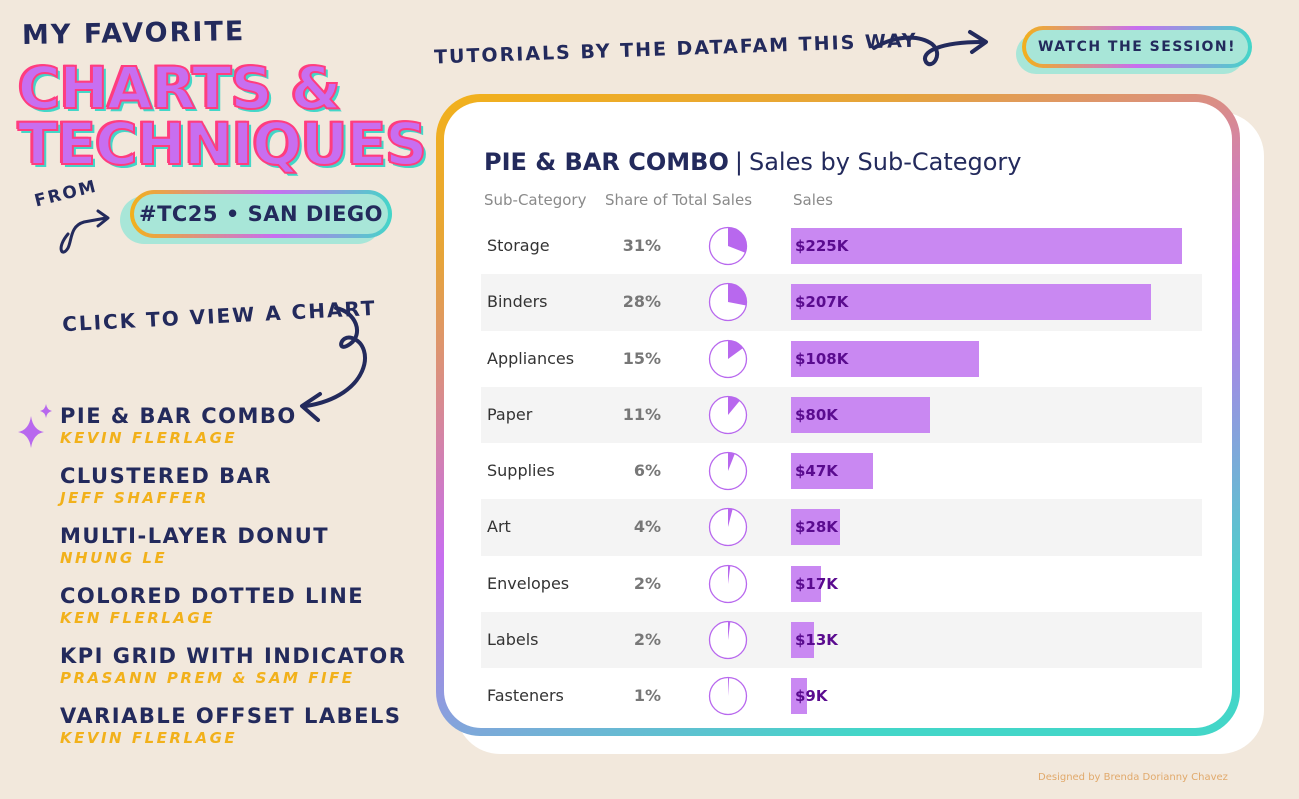 The image size is (1299, 799). I want to click on loop-arrow-icon, so click(930, 48).